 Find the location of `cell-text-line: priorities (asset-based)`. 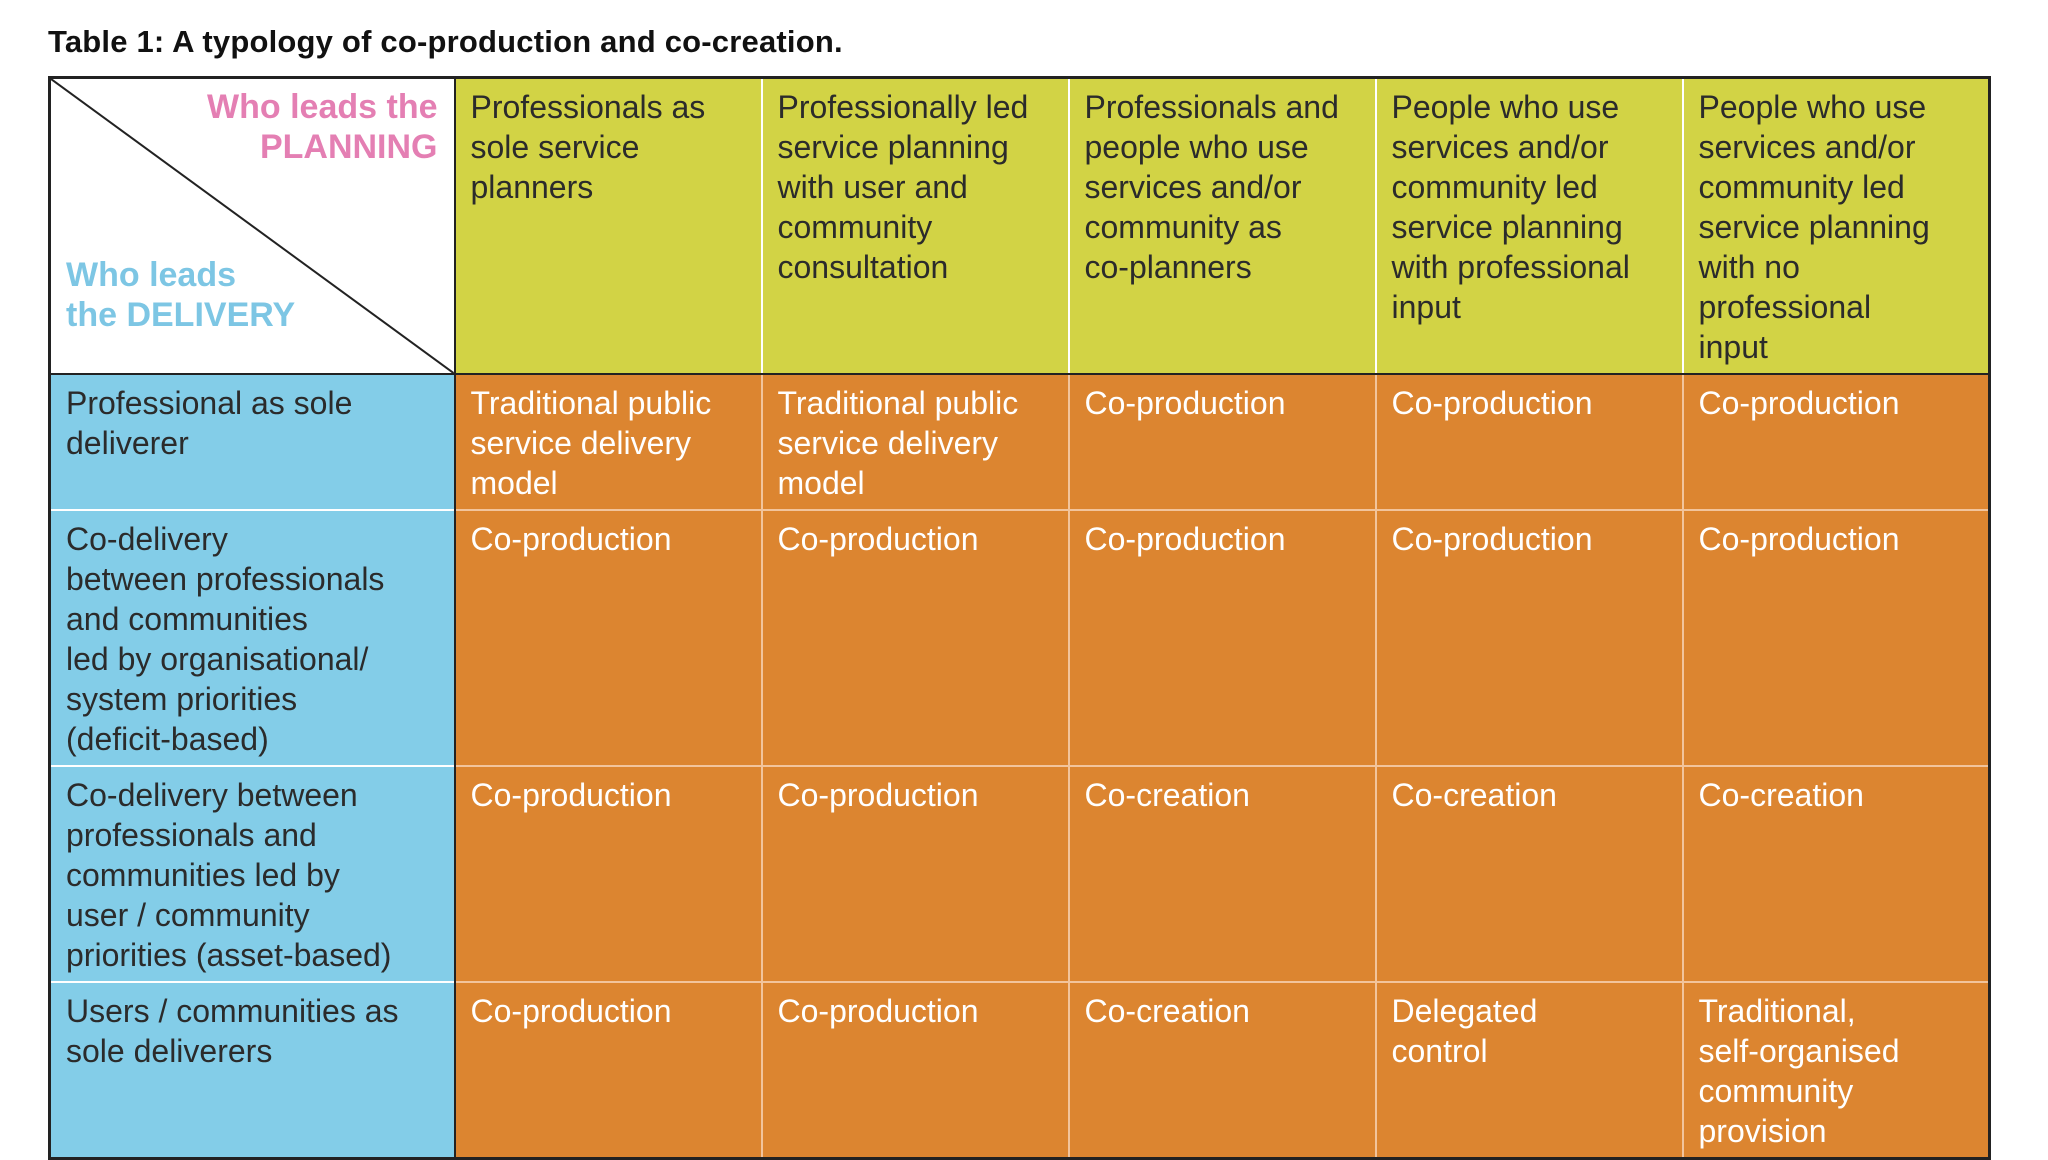

cell-text-line: priorities (asset-based) is located at coordinates (229, 955).